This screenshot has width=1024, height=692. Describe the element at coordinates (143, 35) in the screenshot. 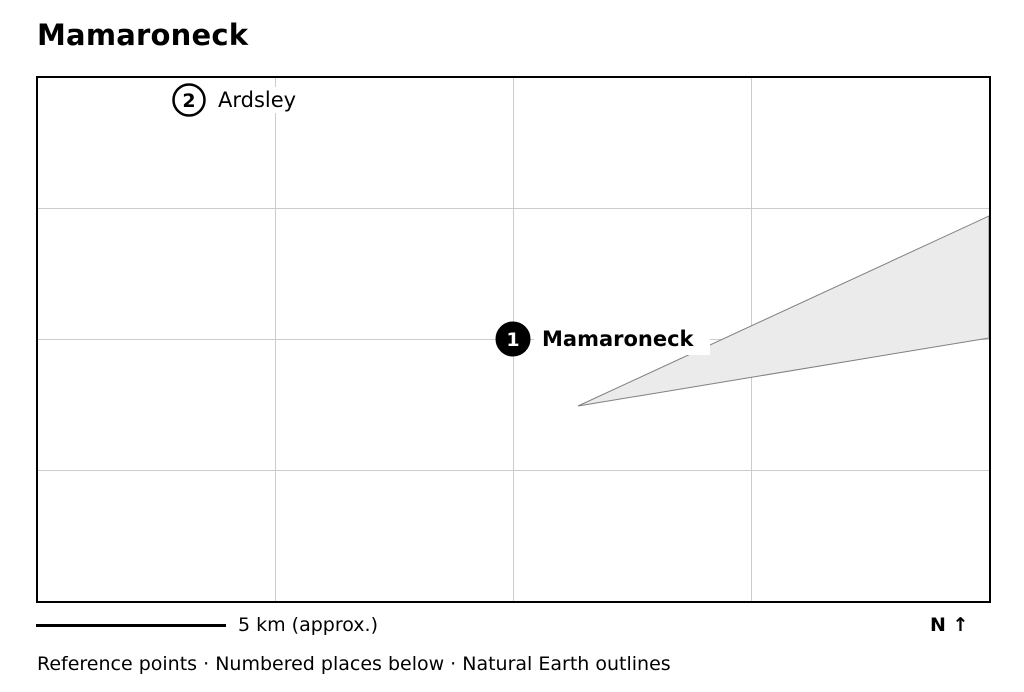

I see `map-title: Mamaroneck` at that location.